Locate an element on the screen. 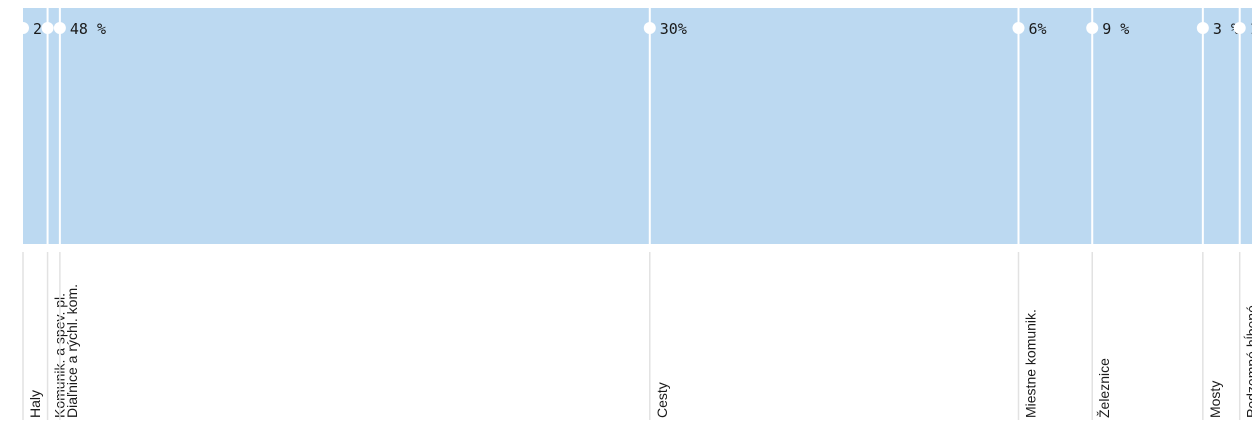  category-label: Miestne komunik. is located at coordinates (1030, 363).